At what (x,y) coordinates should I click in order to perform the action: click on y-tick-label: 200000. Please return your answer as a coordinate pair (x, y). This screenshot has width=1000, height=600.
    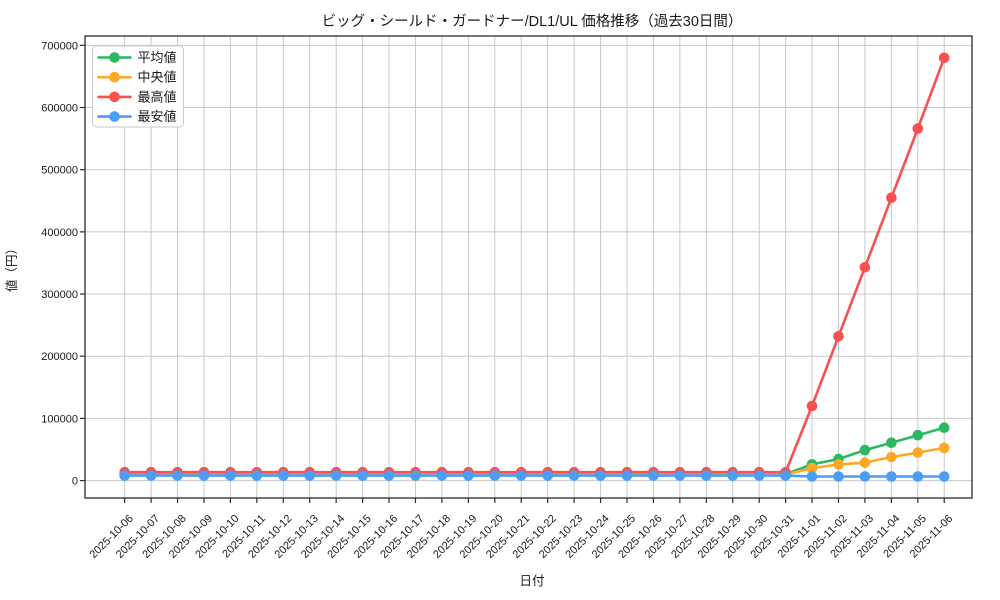
    Looking at the image, I should click on (59, 357).